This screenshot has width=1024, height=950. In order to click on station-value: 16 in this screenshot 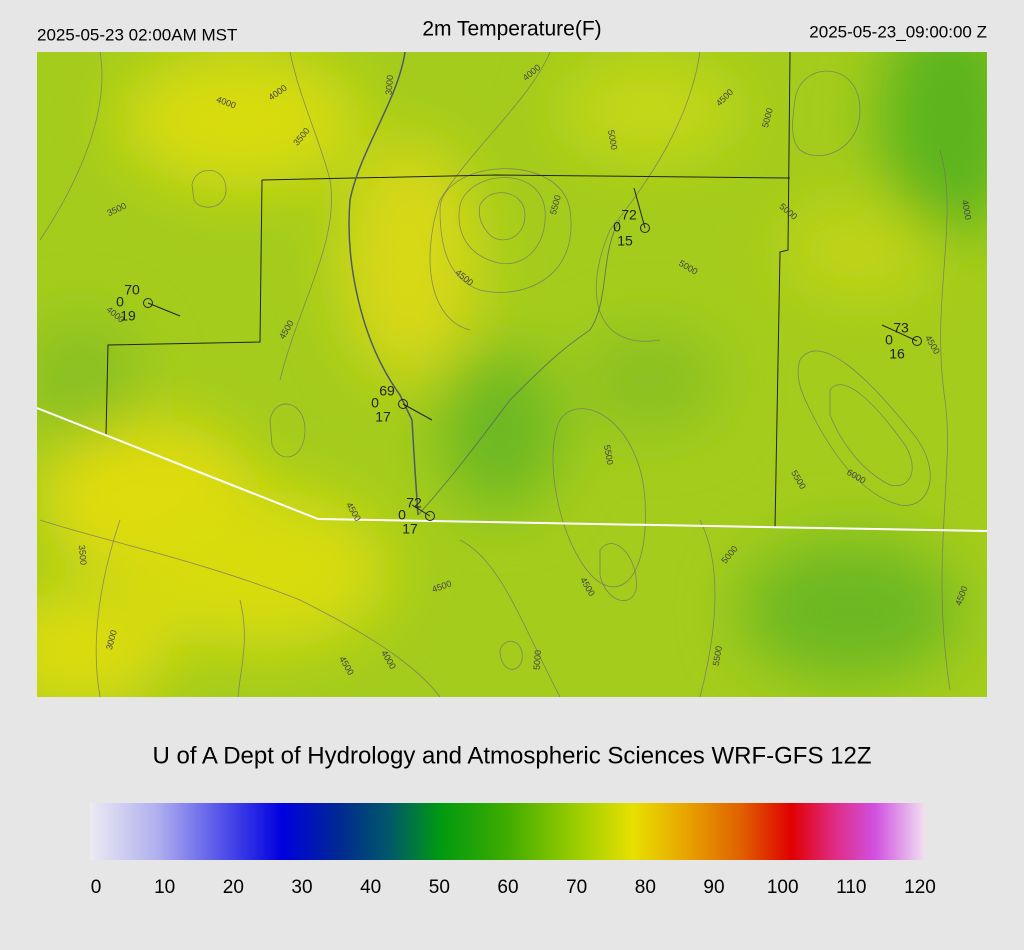, I will do `click(897, 354)`.